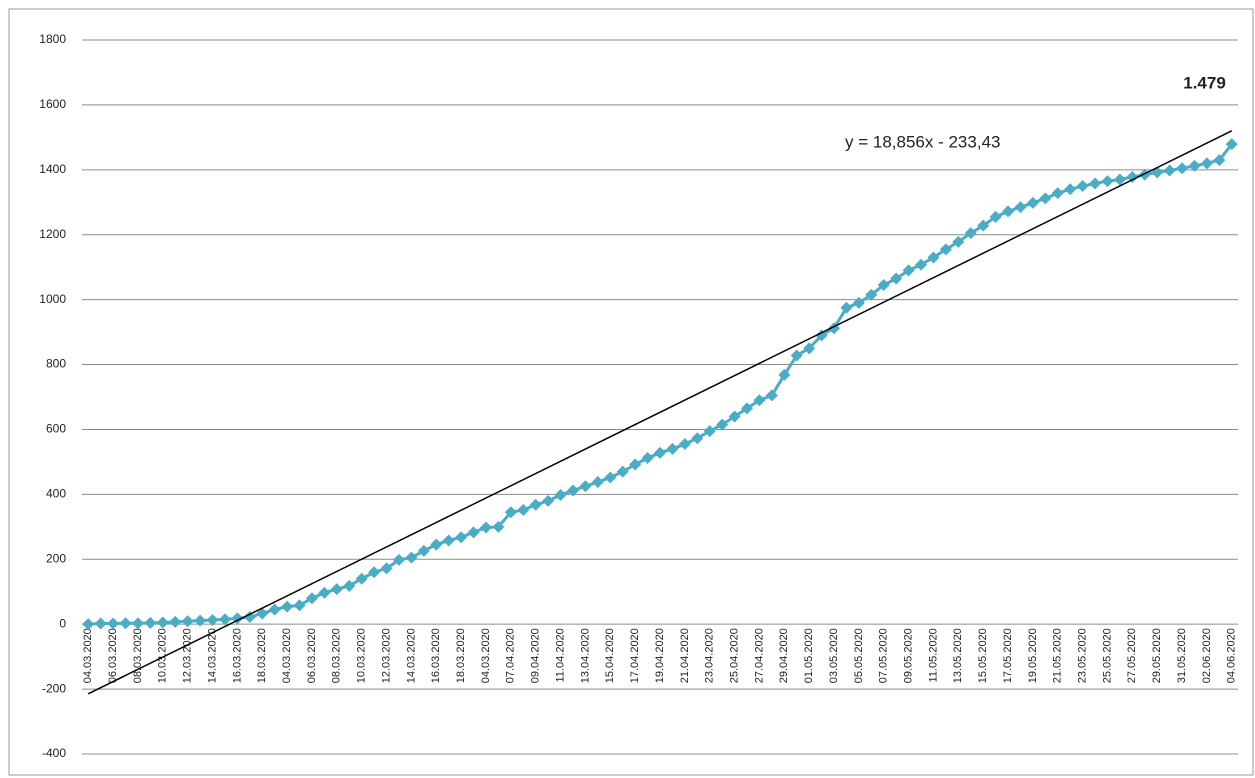  Describe the element at coordinates (386, 655) in the screenshot. I see `x-tick-label: 12.03.2020` at that location.